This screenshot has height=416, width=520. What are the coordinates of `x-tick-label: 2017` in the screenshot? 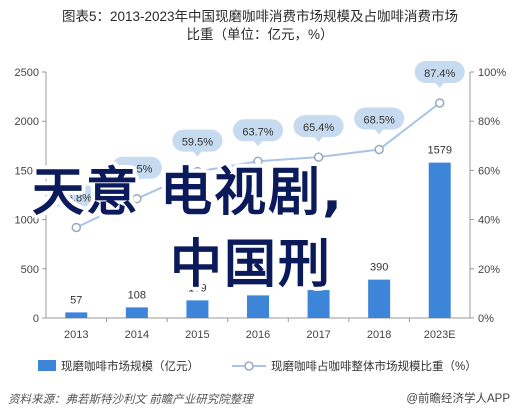 It's located at (318, 335).